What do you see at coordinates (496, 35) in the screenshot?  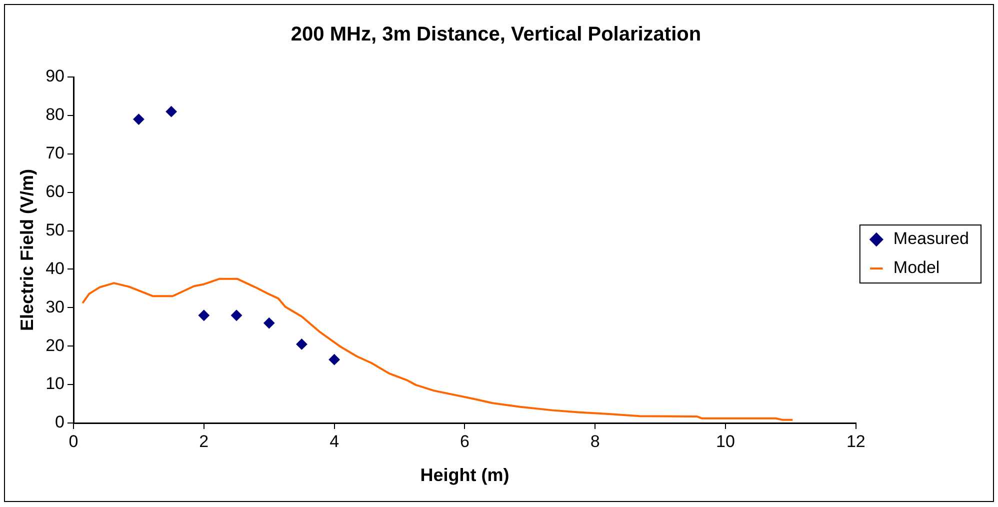 I see `chart-title: 200 MHz, 3m Distance, Vertical Polarization` at bounding box center [496, 35].